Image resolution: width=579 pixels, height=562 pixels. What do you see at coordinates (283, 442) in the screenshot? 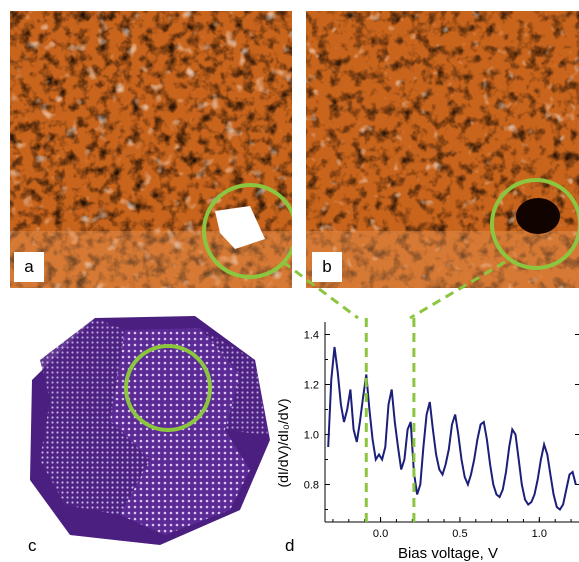
I see `y-axis-label: (dI/dV)/dI₀/dV)` at bounding box center [283, 442].